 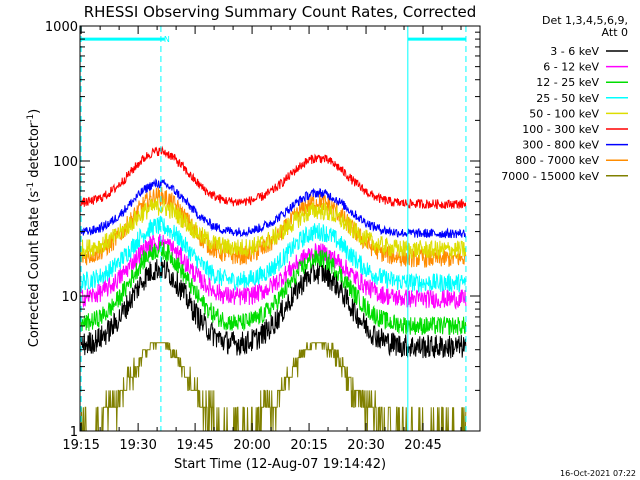 What do you see at coordinates (615, 32) in the screenshot?
I see `legend-header-line: Att 0` at bounding box center [615, 32].